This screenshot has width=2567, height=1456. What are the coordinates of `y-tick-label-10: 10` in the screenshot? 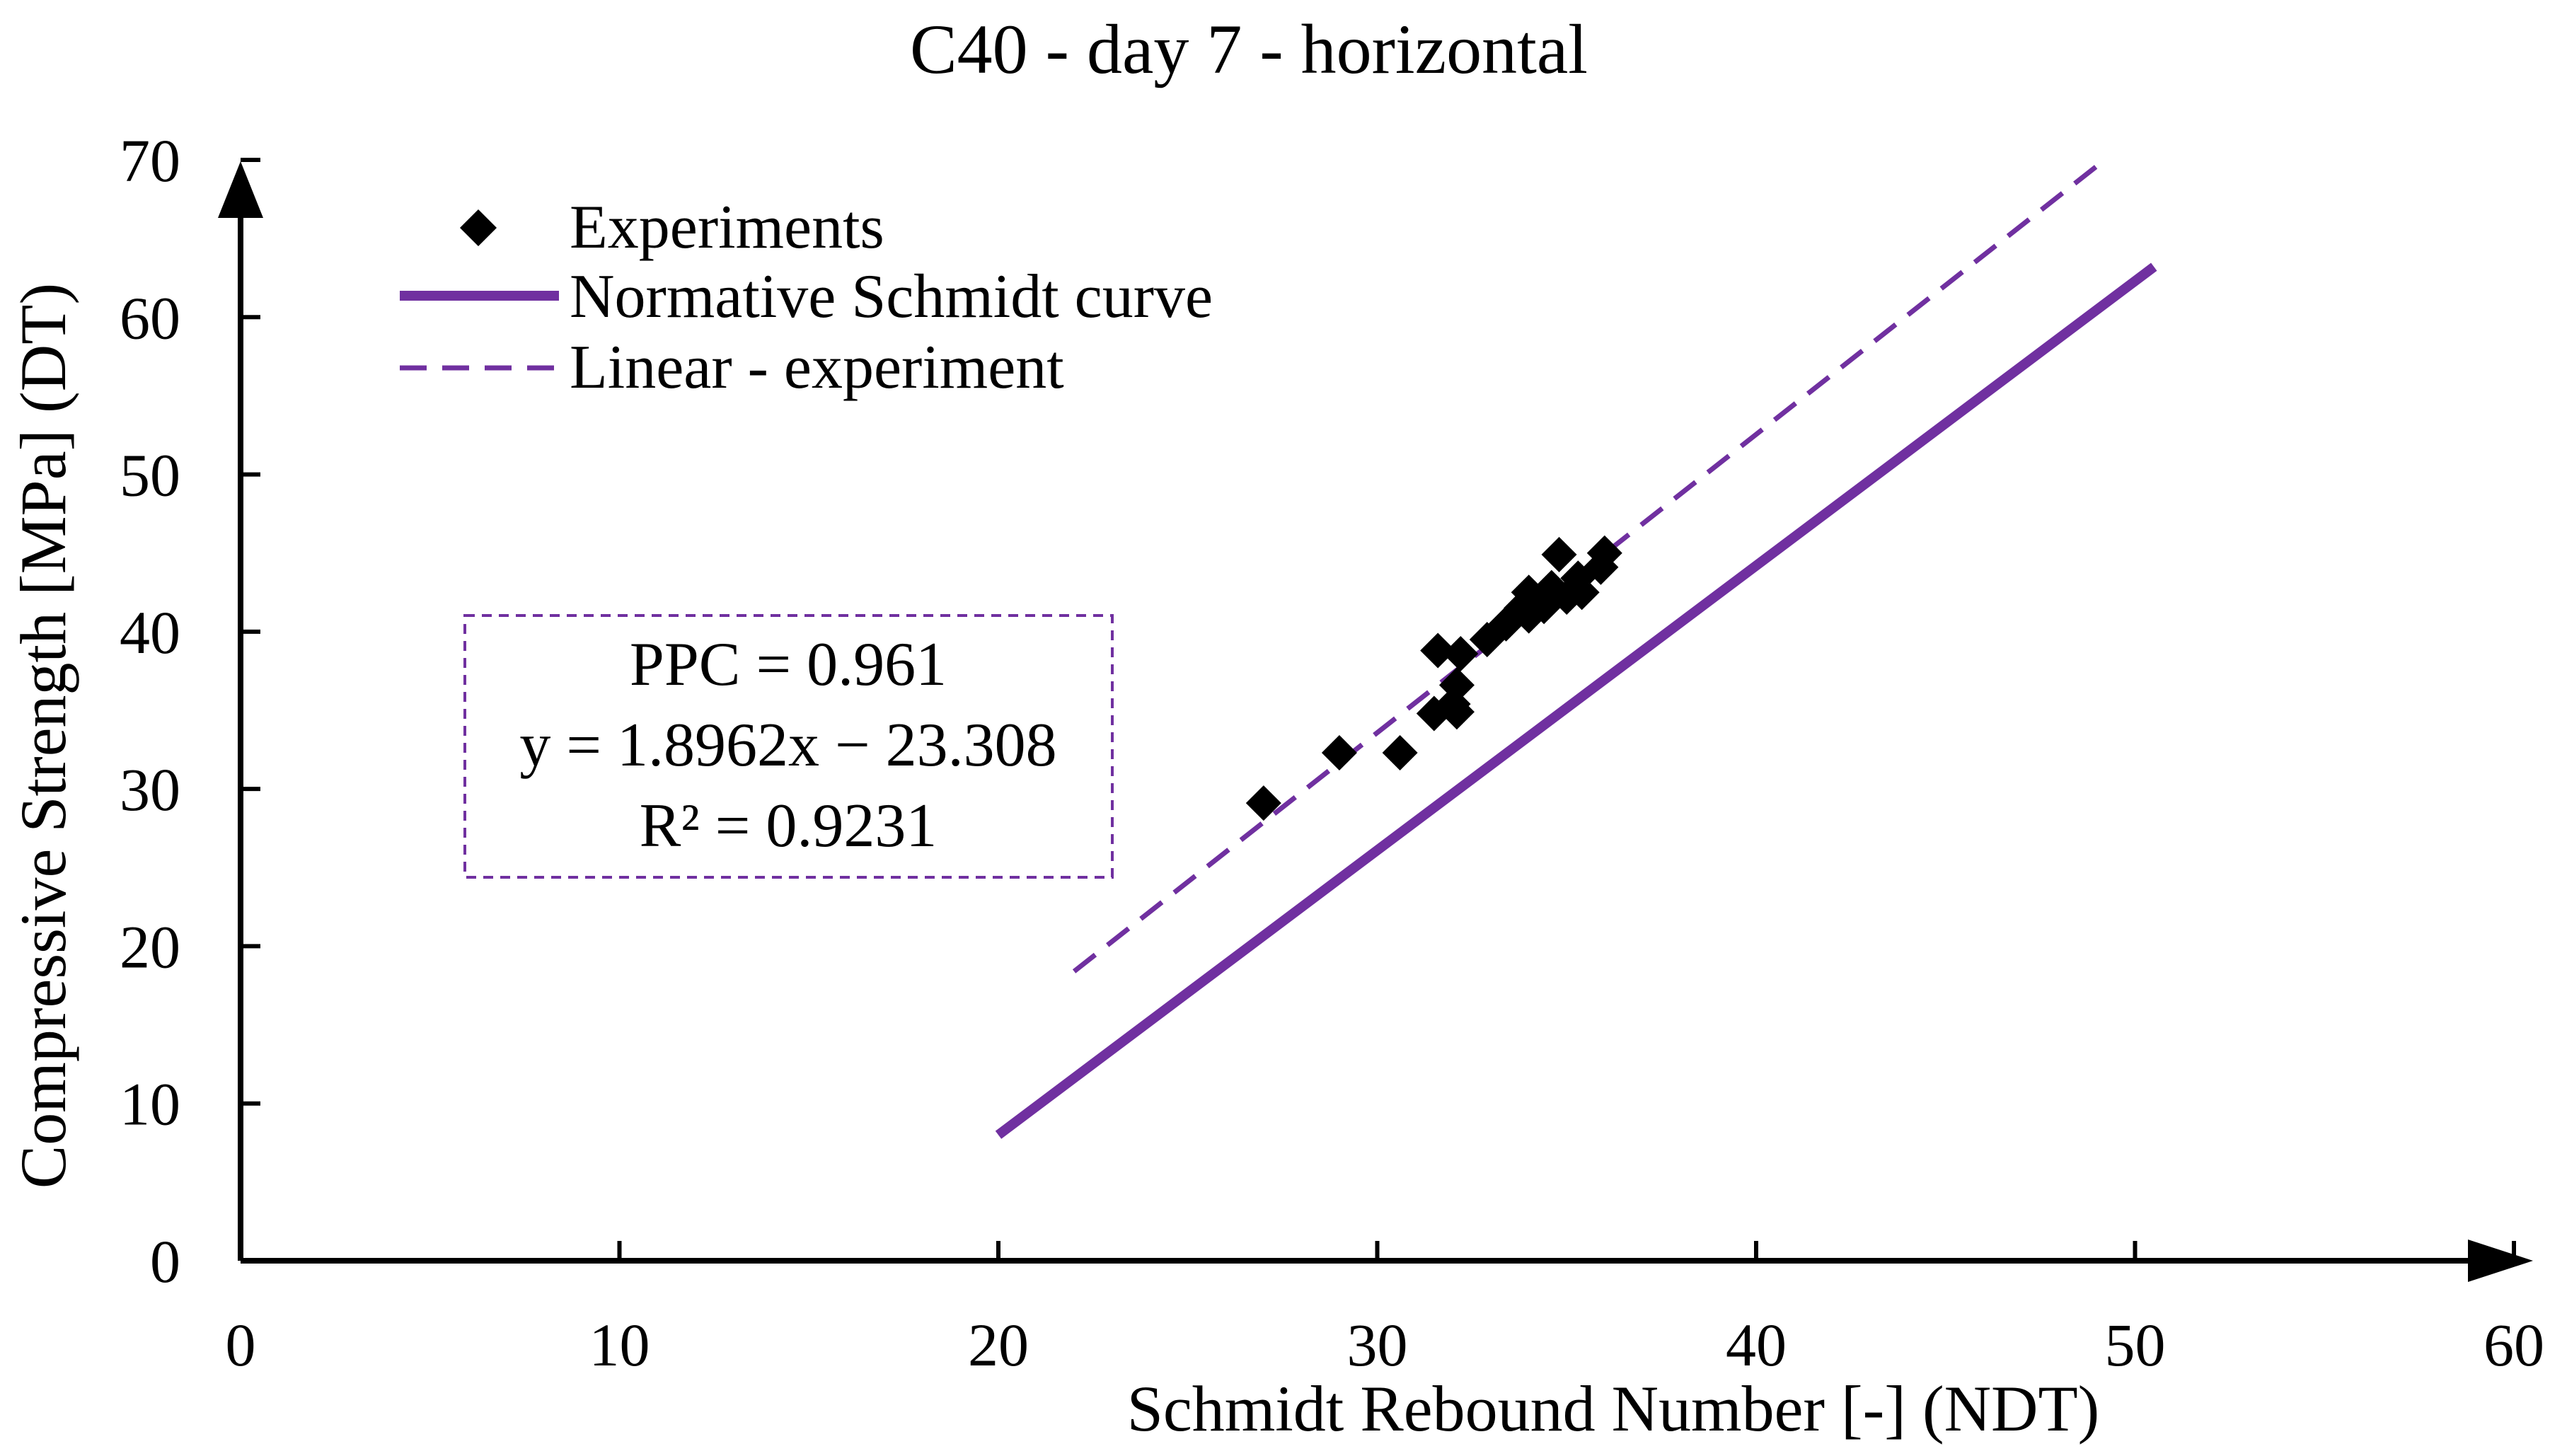 It's located at (150, 1104).